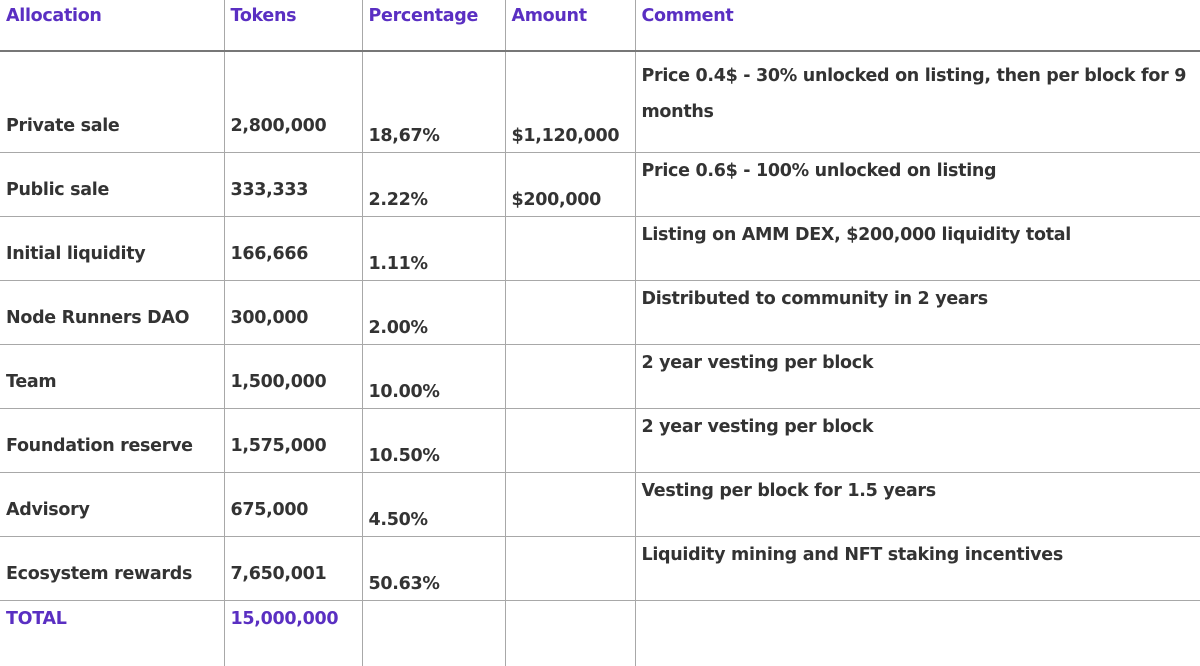 This screenshot has width=1200, height=666. Describe the element at coordinates (293, 377) in the screenshot. I see `tokens-cell: 1,500,000` at that location.